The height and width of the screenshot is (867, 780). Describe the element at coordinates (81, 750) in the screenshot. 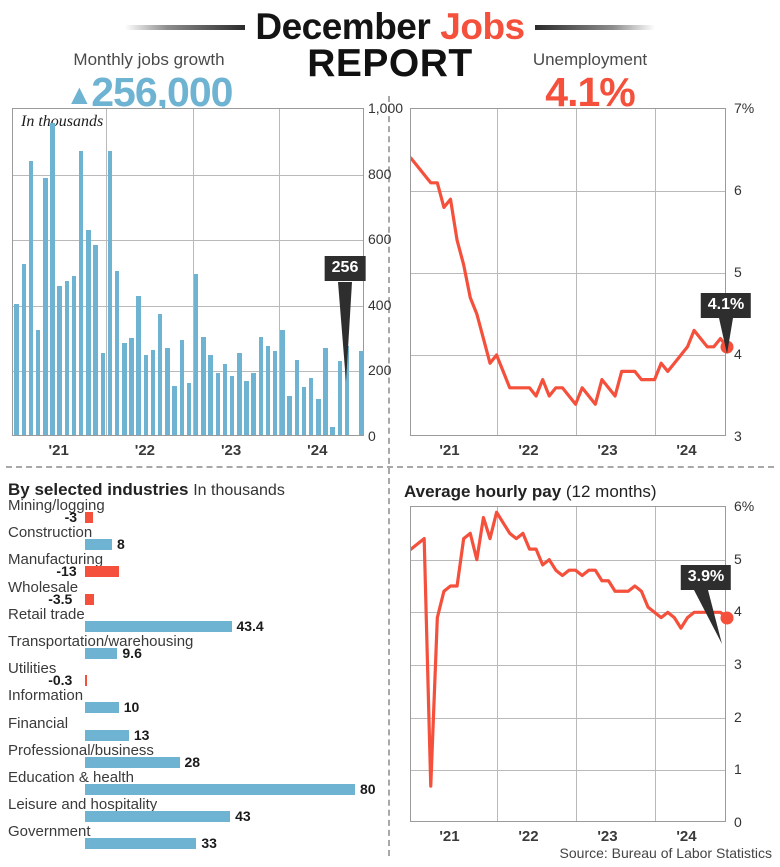

I see `industries-row-label: Professional/business` at that location.